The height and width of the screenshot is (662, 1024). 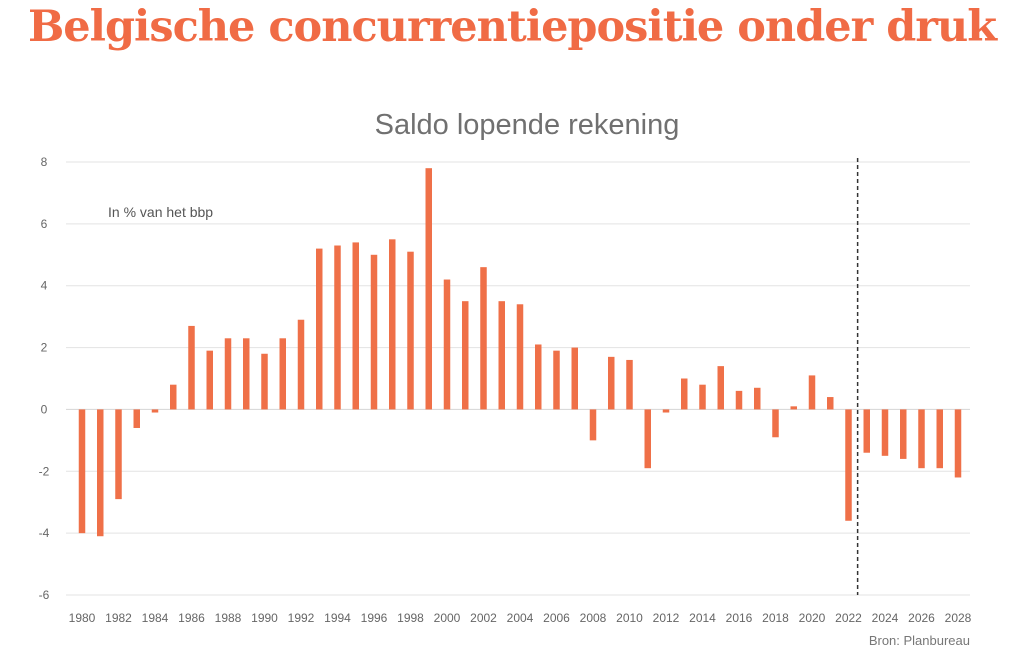 I want to click on bar-2008, so click(x=593, y=425).